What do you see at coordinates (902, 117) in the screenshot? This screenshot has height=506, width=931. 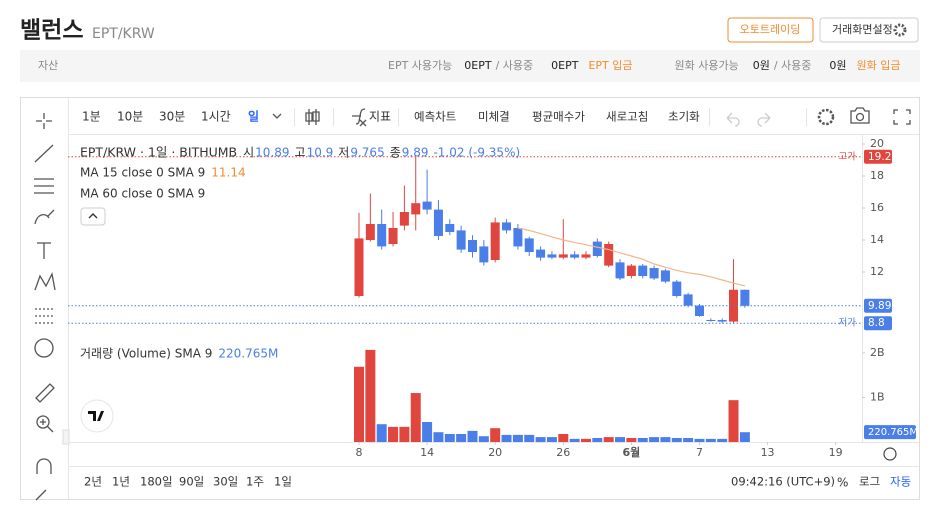 I see `fullscreen-icon` at bounding box center [902, 117].